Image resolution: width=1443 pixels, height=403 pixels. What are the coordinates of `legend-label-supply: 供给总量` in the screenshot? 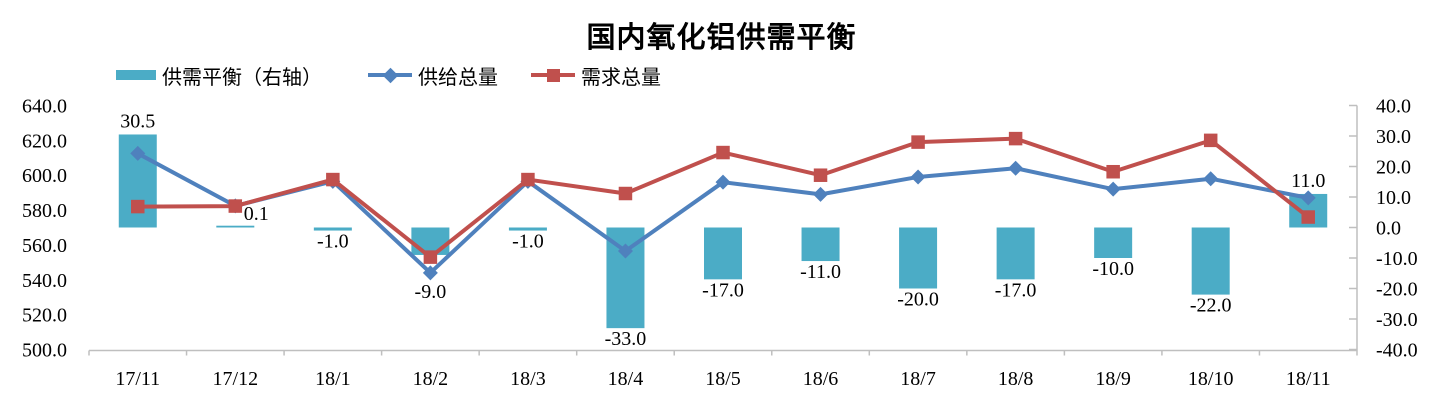 It's located at (458, 77).